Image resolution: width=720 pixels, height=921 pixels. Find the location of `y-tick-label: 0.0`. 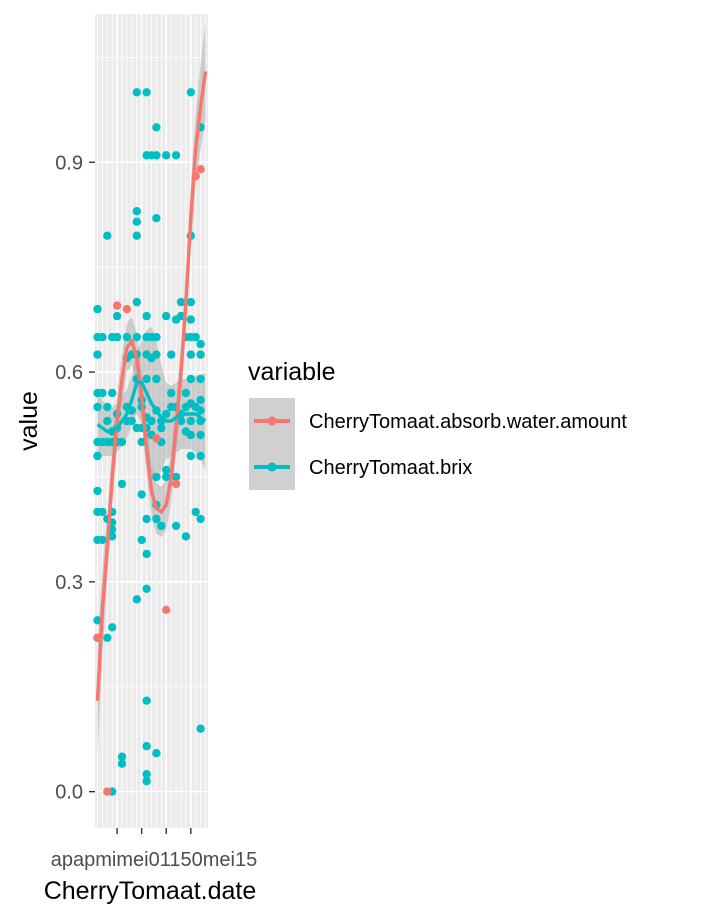

y-tick-label: 0.0 is located at coordinates (69, 793).